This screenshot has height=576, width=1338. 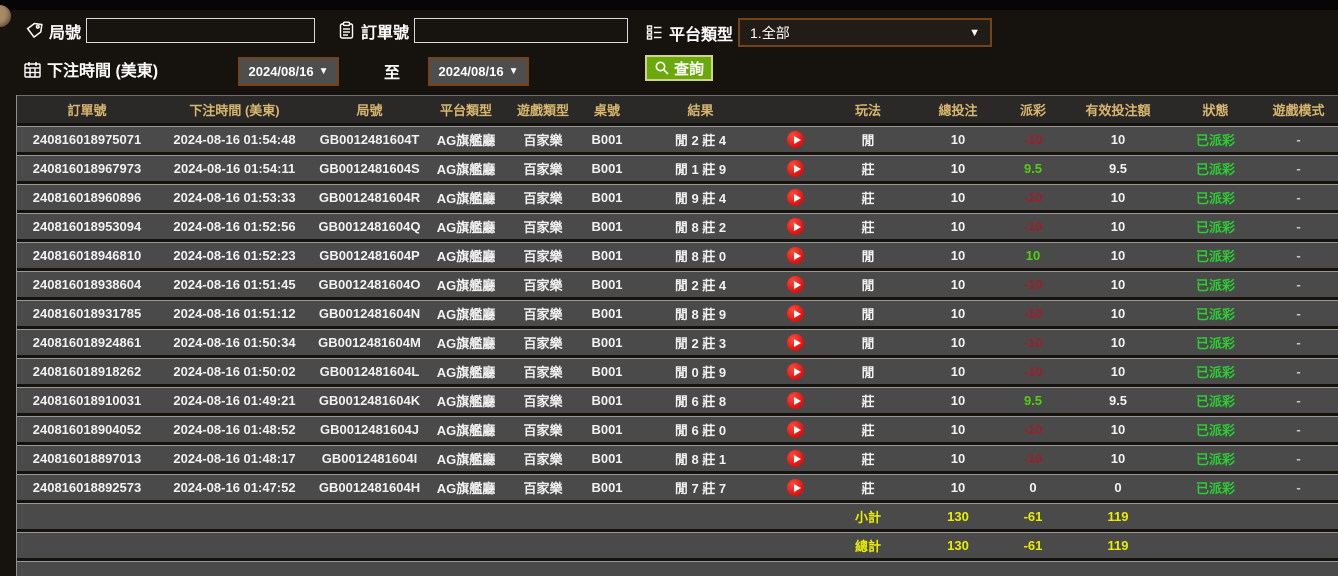 I want to click on to-wrap: 至, so click(x=392, y=71).